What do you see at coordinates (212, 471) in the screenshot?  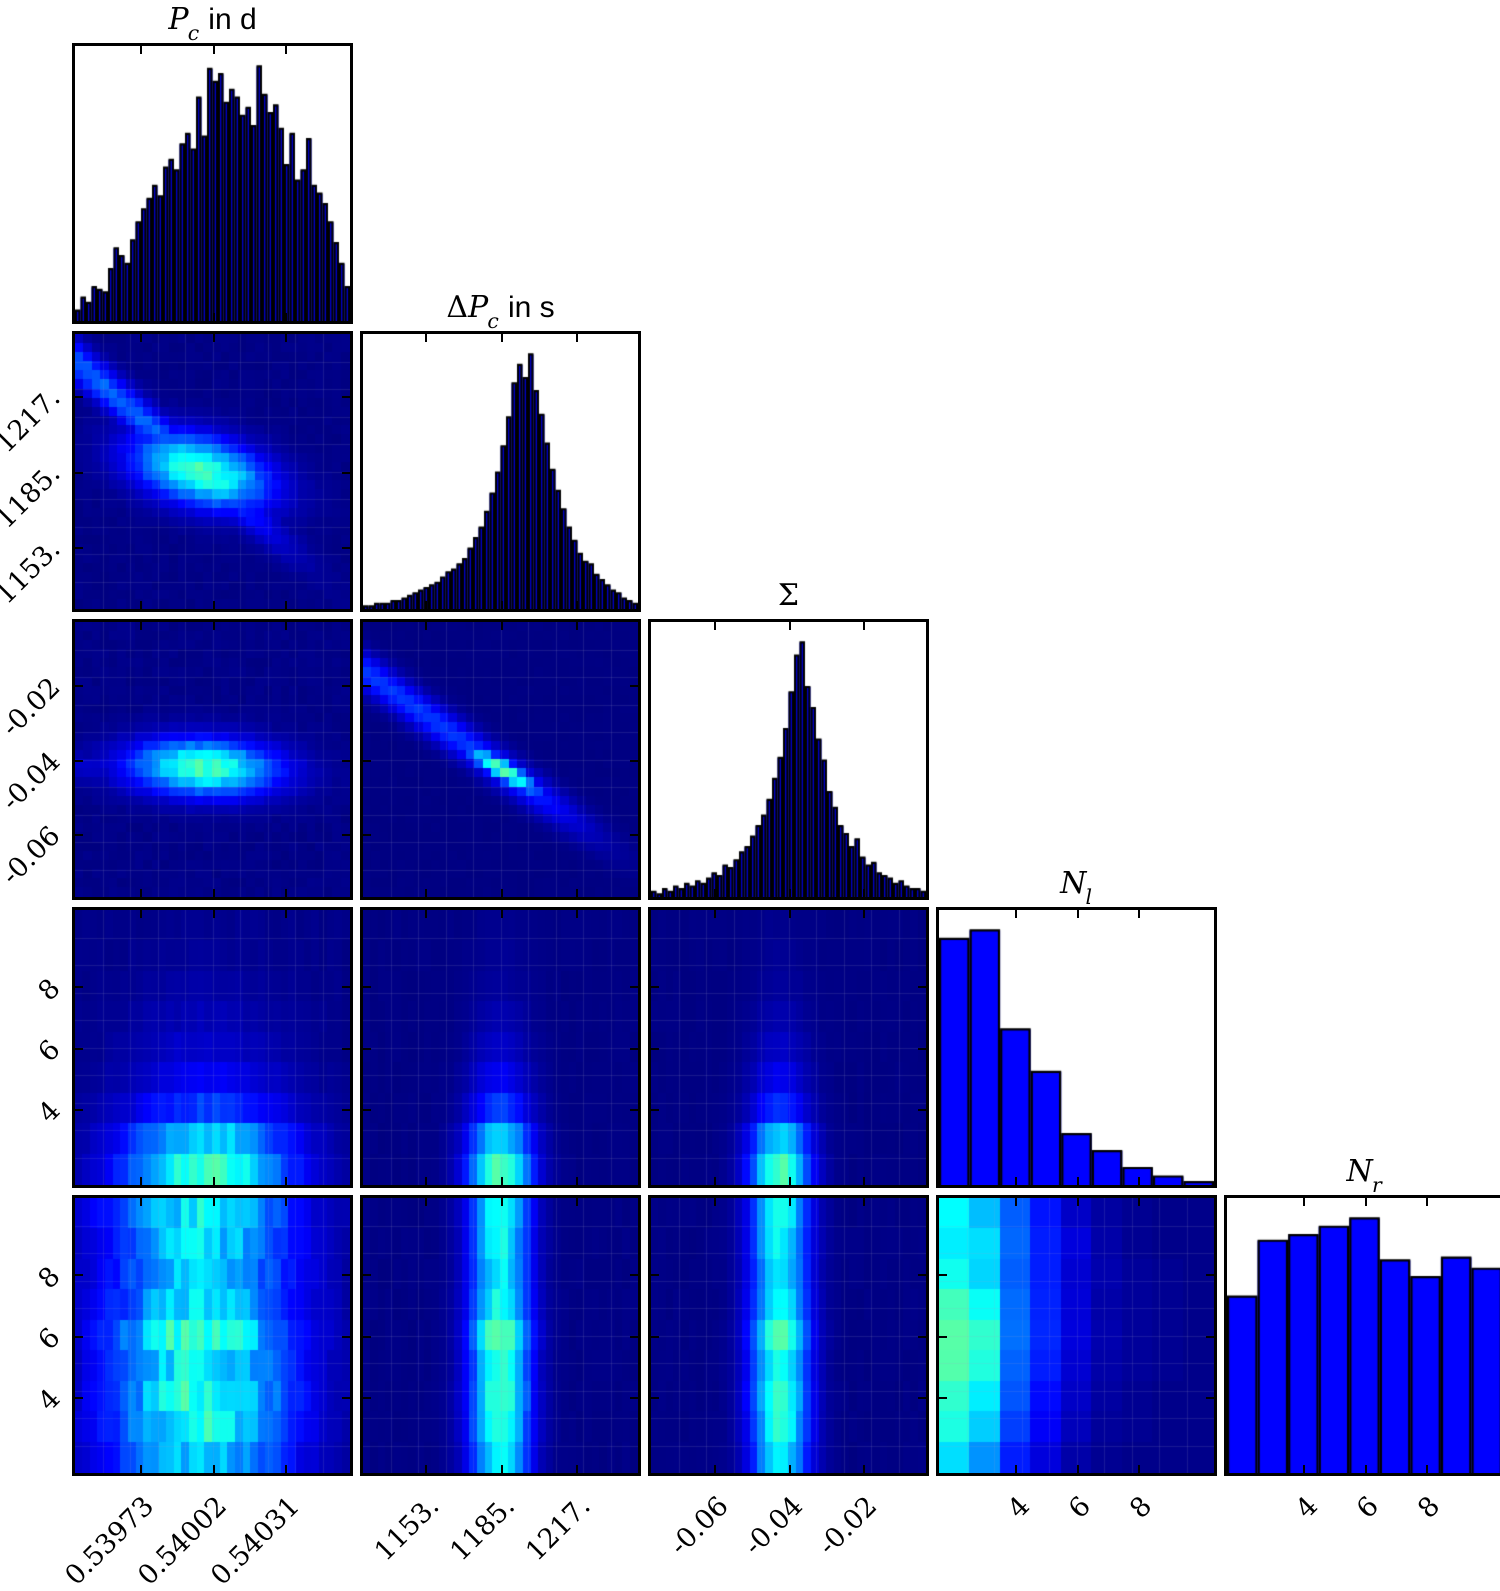 I see `joint-density-panel-Pc-vs-dPc` at bounding box center [212, 471].